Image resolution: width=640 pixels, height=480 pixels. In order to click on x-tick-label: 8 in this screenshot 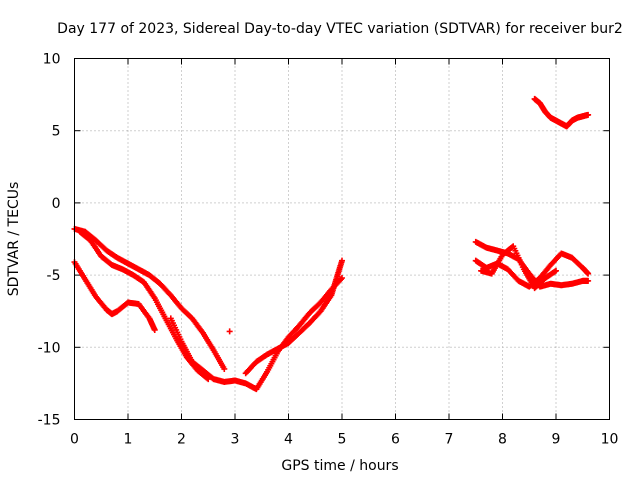, I will do `click(502, 440)`.